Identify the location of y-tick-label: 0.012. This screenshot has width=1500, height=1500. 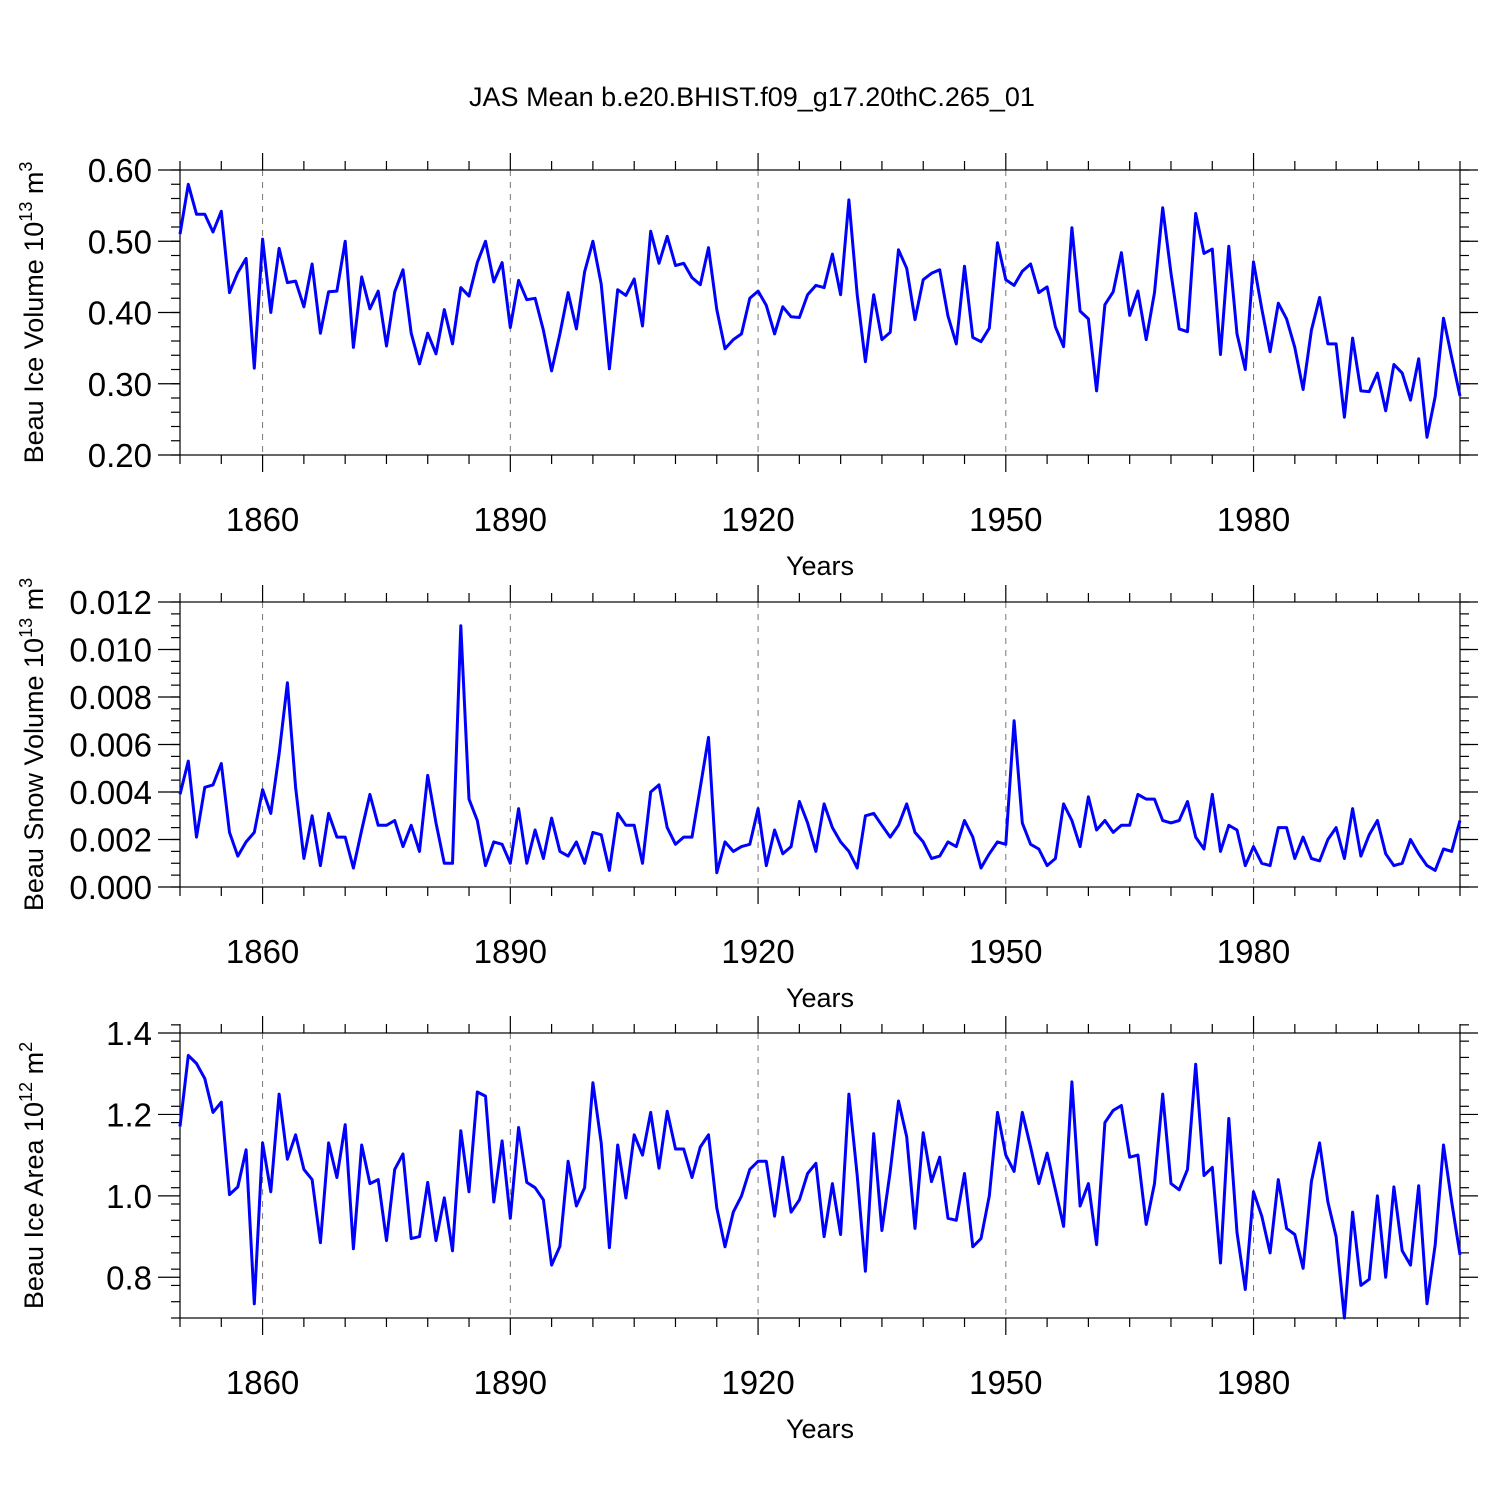
(110, 602).